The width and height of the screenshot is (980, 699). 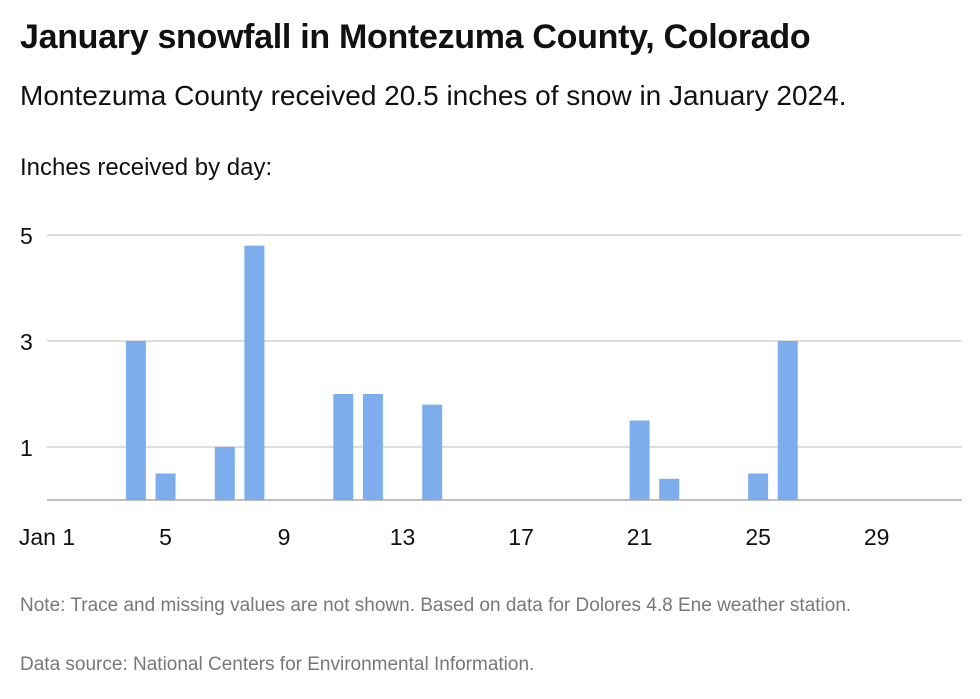 What do you see at coordinates (454, 537) in the screenshot?
I see `x-tick-labels: Jan 1 5 9 13 17 21 25 29` at bounding box center [454, 537].